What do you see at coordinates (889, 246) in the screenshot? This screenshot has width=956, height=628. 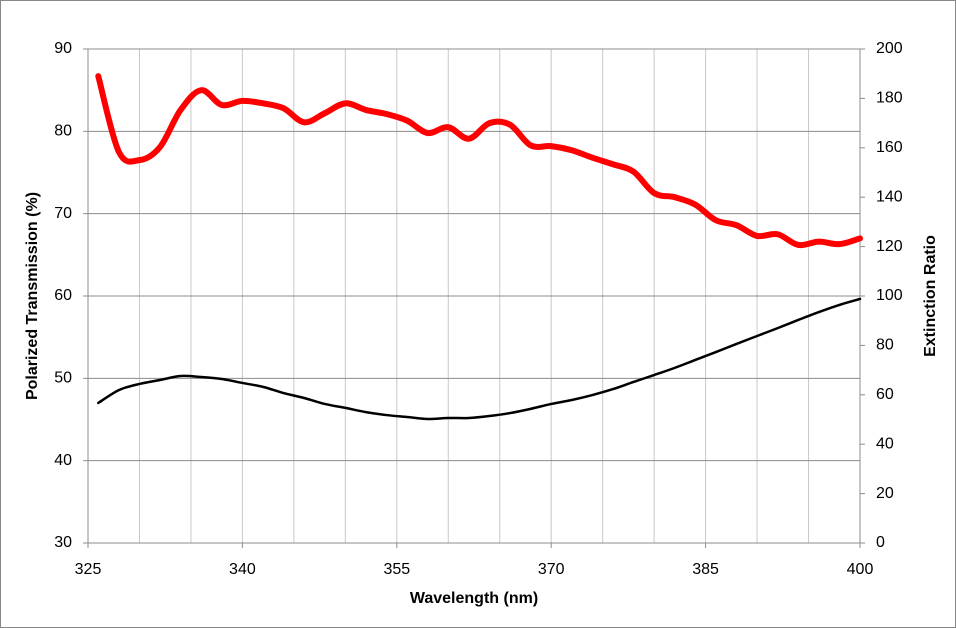 I see `y2-tick-label: 120` at bounding box center [889, 246].